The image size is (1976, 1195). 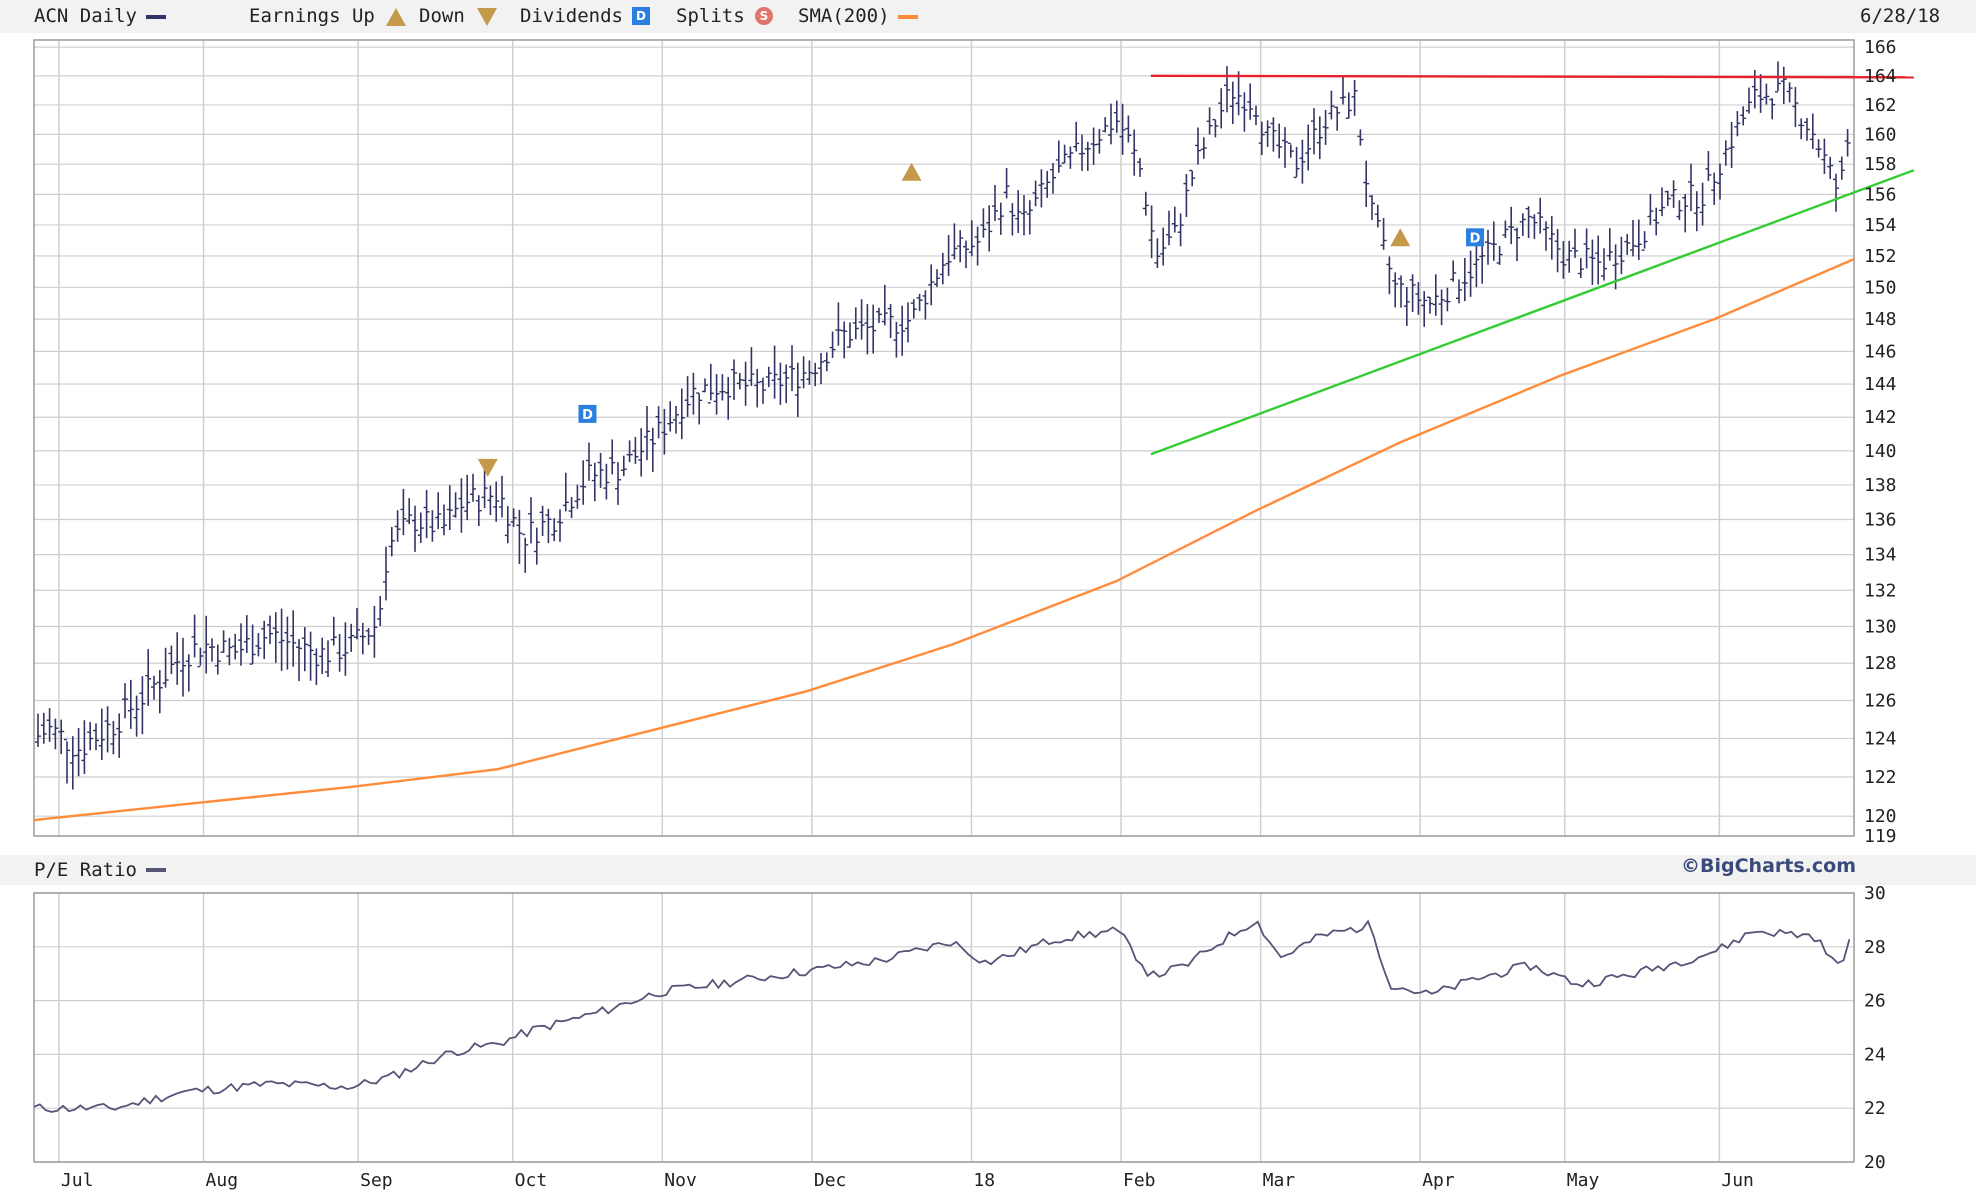 What do you see at coordinates (85, 16) in the screenshot?
I see `symbol-label: ACN Daily` at bounding box center [85, 16].